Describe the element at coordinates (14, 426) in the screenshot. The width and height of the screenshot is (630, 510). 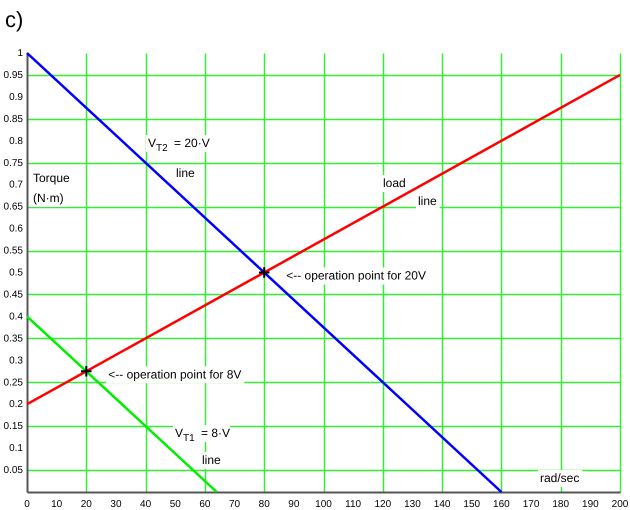
I see `y-tick-label: 0.15` at that location.